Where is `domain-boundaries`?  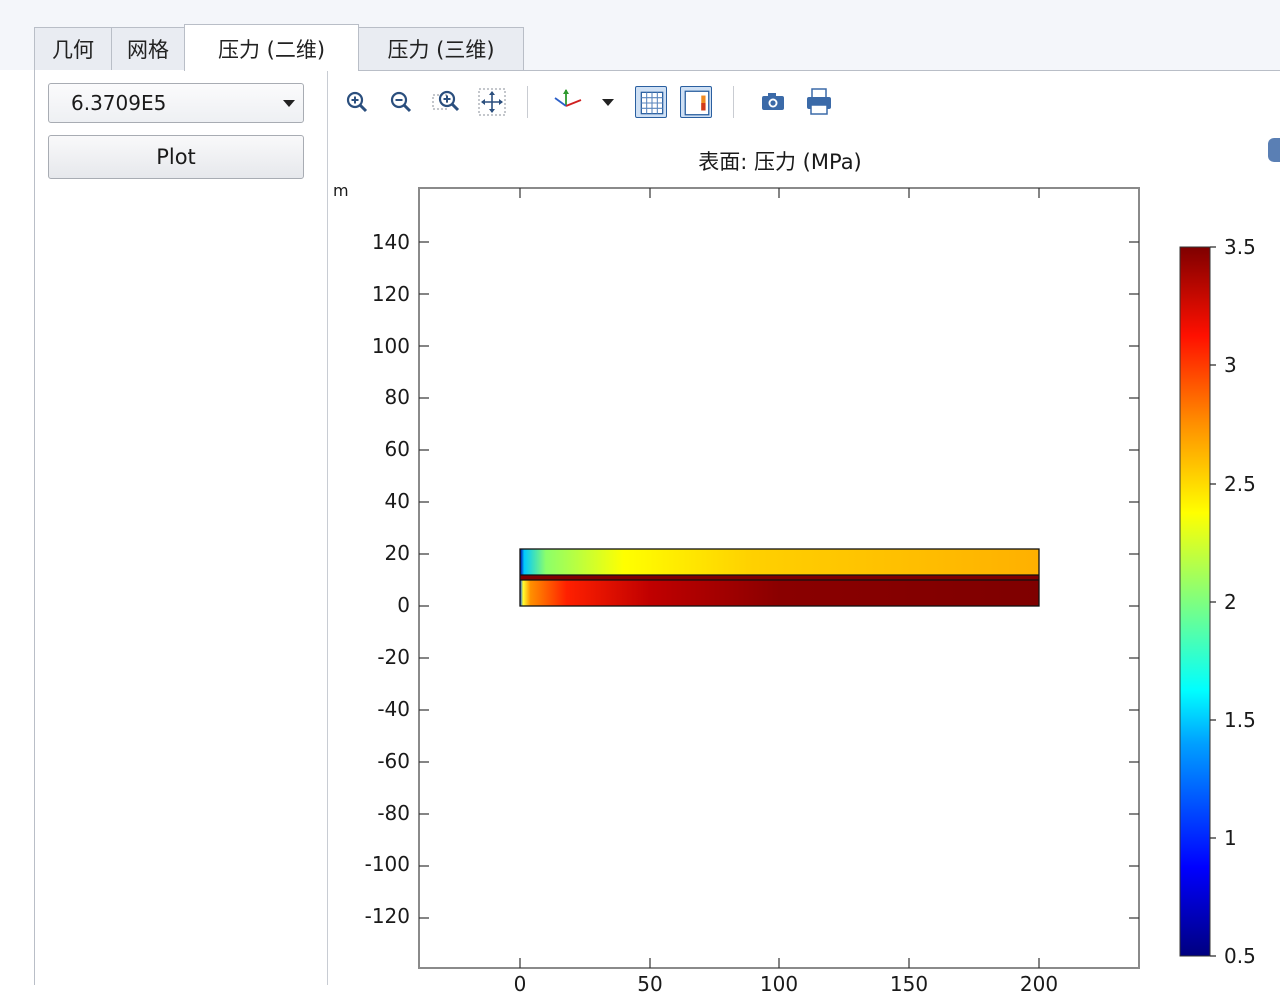 domain-boundaries is located at coordinates (779, 577).